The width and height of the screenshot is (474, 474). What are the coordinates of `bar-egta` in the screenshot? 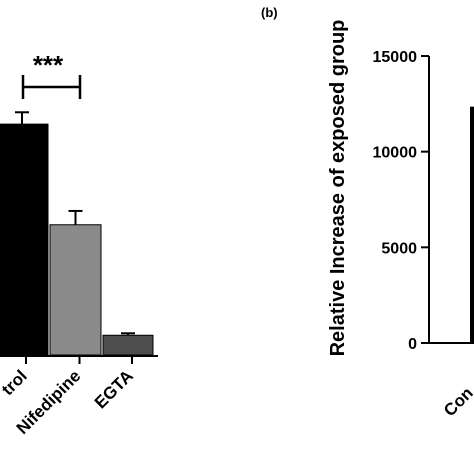 It's located at (128, 345).